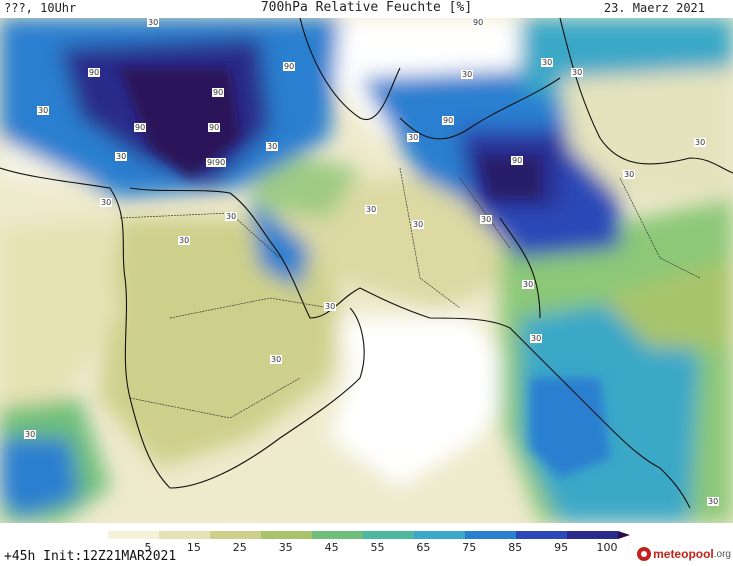 This screenshot has height=566, width=733. Describe the element at coordinates (654, 8) in the screenshot. I see `date-label: 23. Maerz 2021` at that location.